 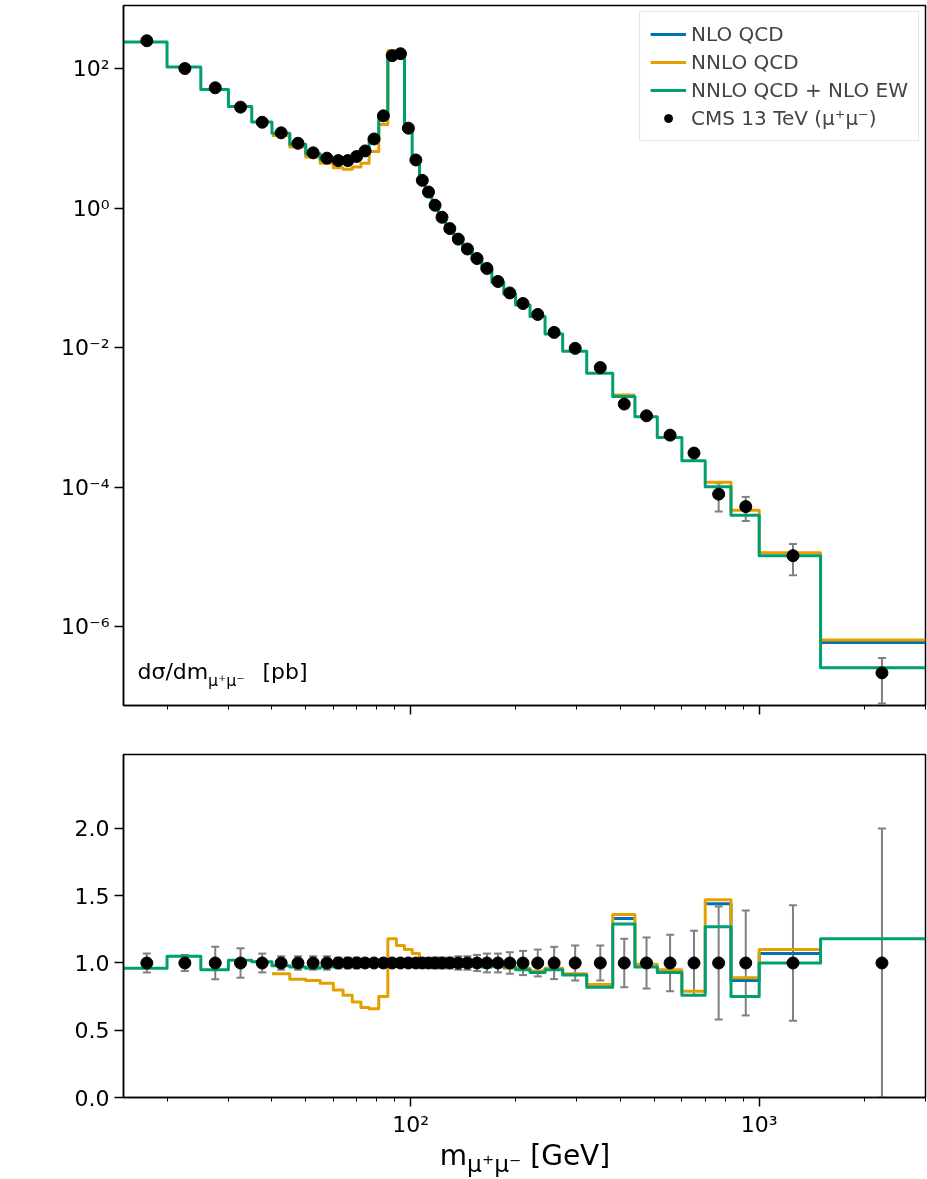 I want to click on y-tick-label: 0.5, so click(x=92, y=1031).